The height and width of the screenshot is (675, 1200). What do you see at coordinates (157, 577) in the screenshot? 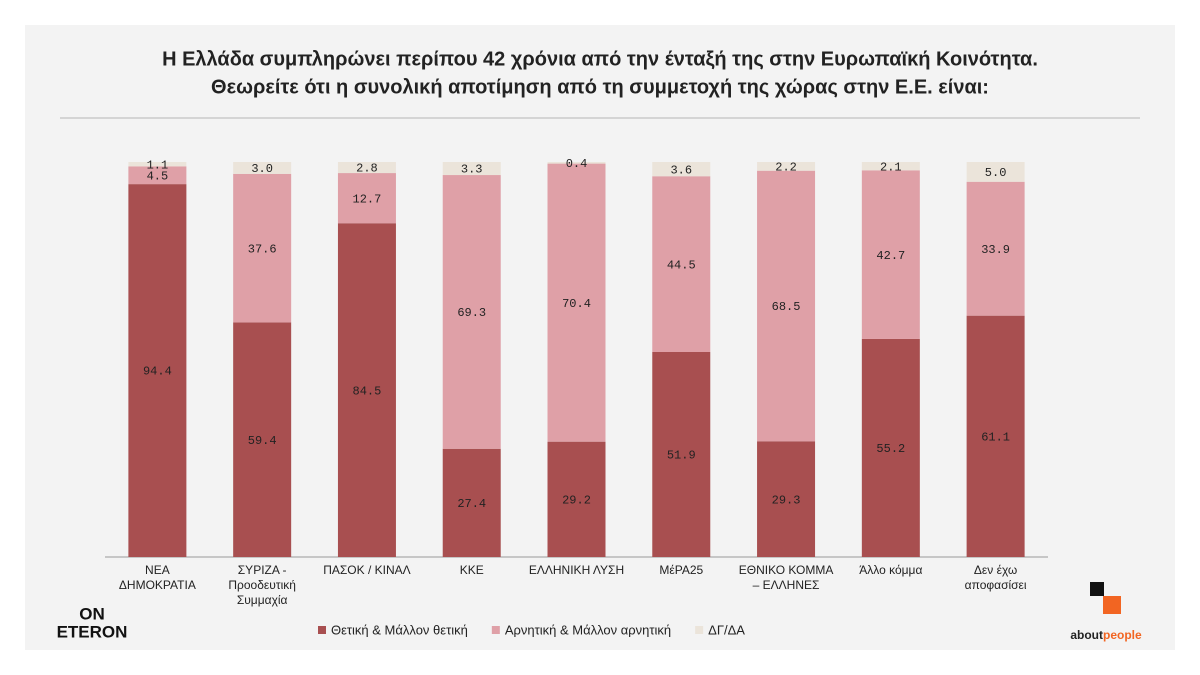
I see `x-tick-label: ΝΕΑ ΔΗΜΟΚΡΑΤΙΑ` at bounding box center [157, 577].